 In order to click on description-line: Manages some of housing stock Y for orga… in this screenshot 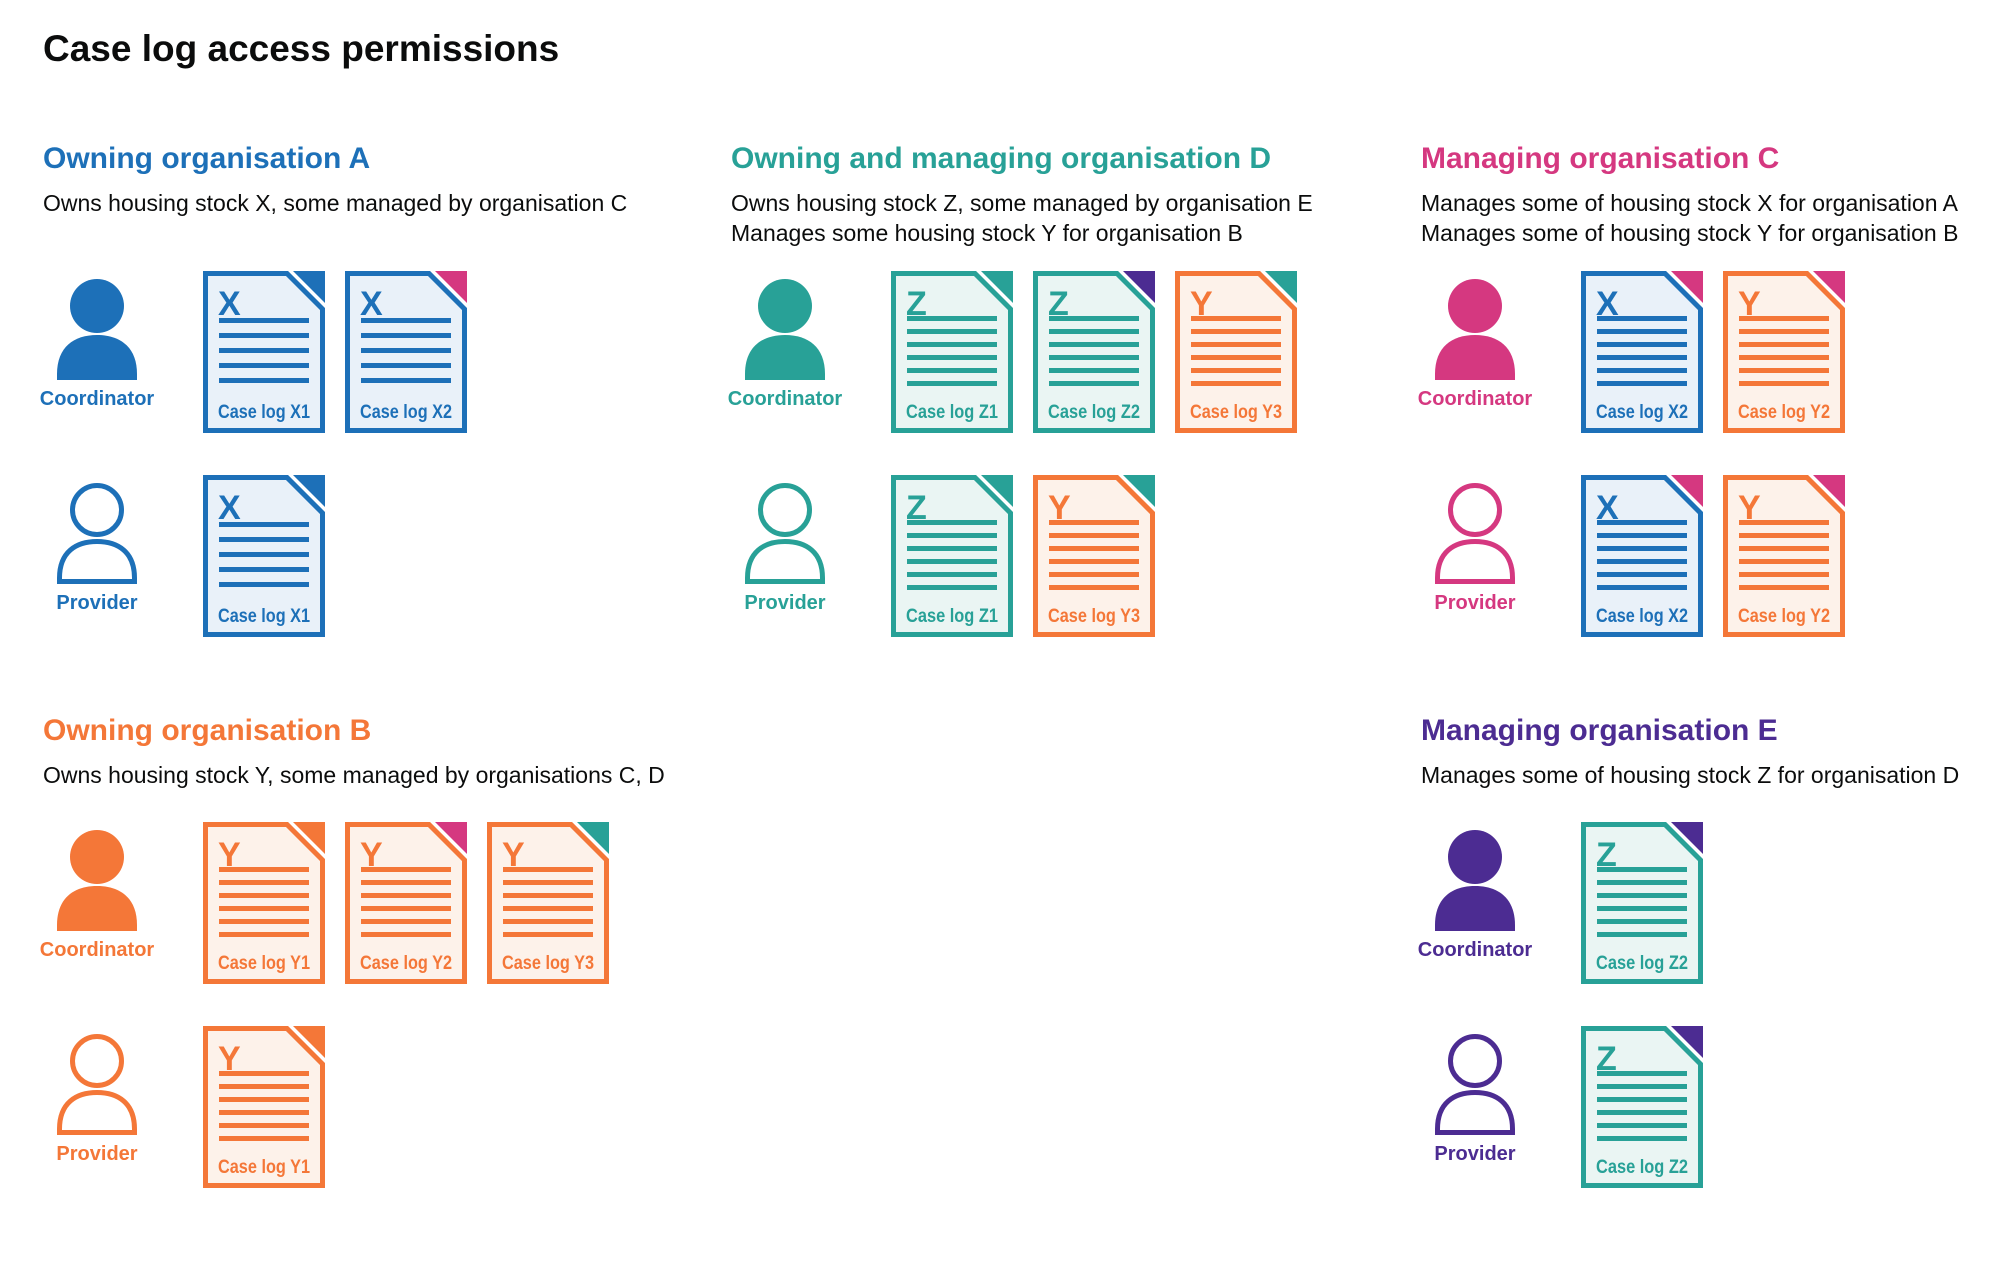, I will do `click(1690, 233)`.